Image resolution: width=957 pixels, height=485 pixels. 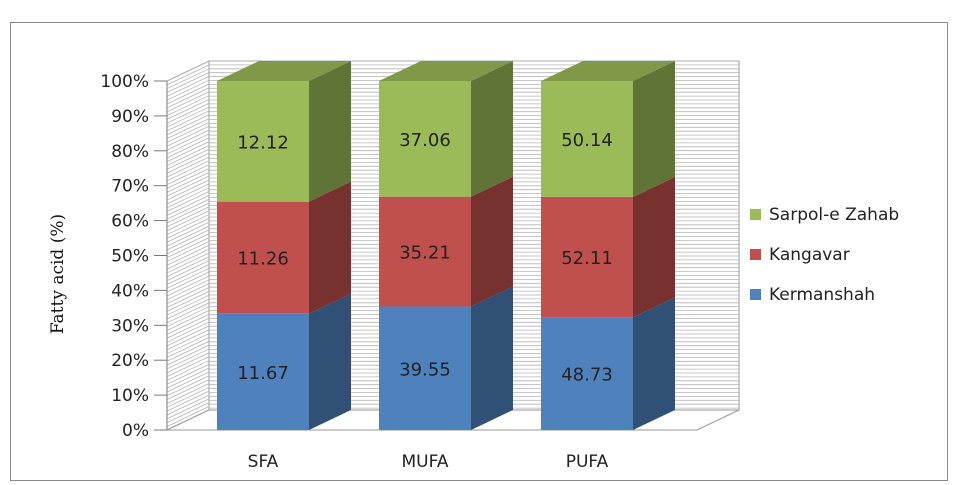 I want to click on category-label: SFA, so click(x=263, y=462).